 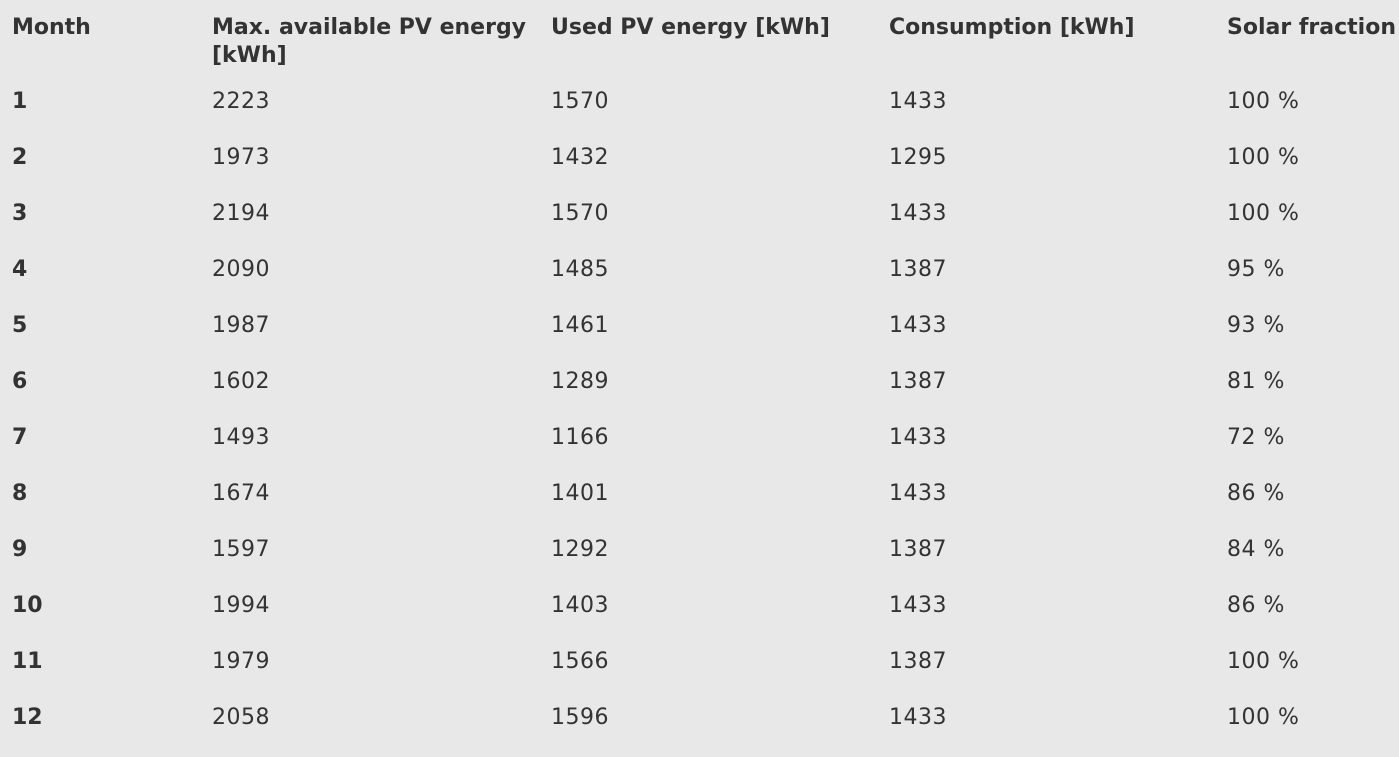 What do you see at coordinates (580, 605) in the screenshot?
I see `used-pv-cell: 1403` at bounding box center [580, 605].